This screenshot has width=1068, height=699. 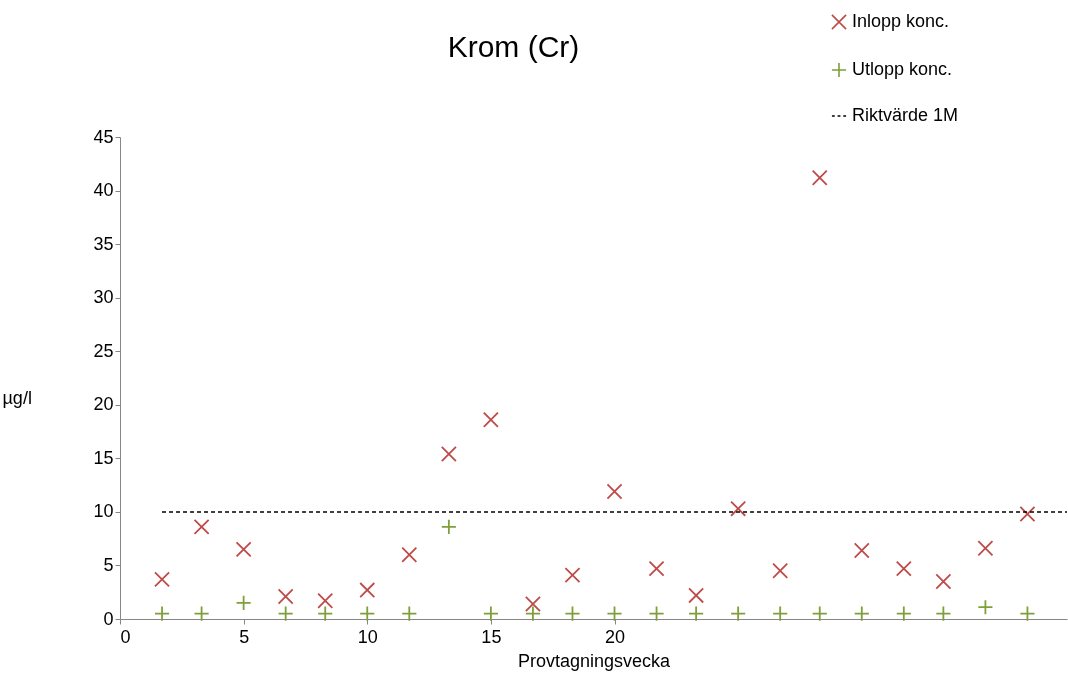 What do you see at coordinates (901, 21) in the screenshot?
I see `legend-label: Inlopp konc.` at bounding box center [901, 21].